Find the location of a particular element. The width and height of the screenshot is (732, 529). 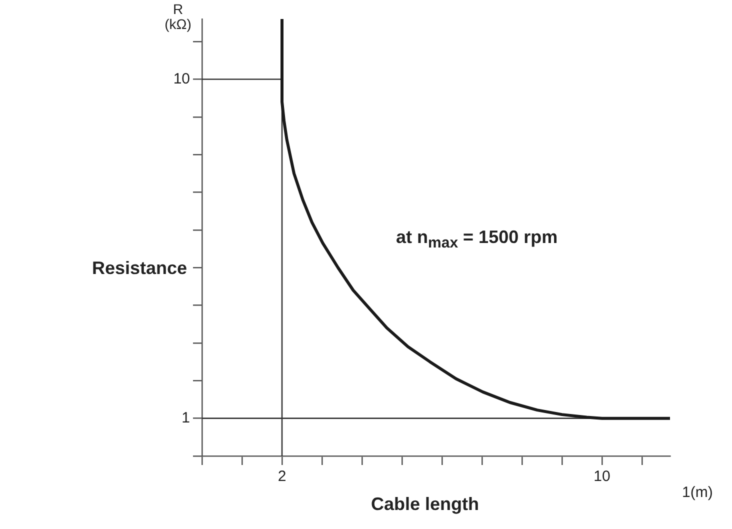

y-tick-label: 1 is located at coordinates (186, 417).